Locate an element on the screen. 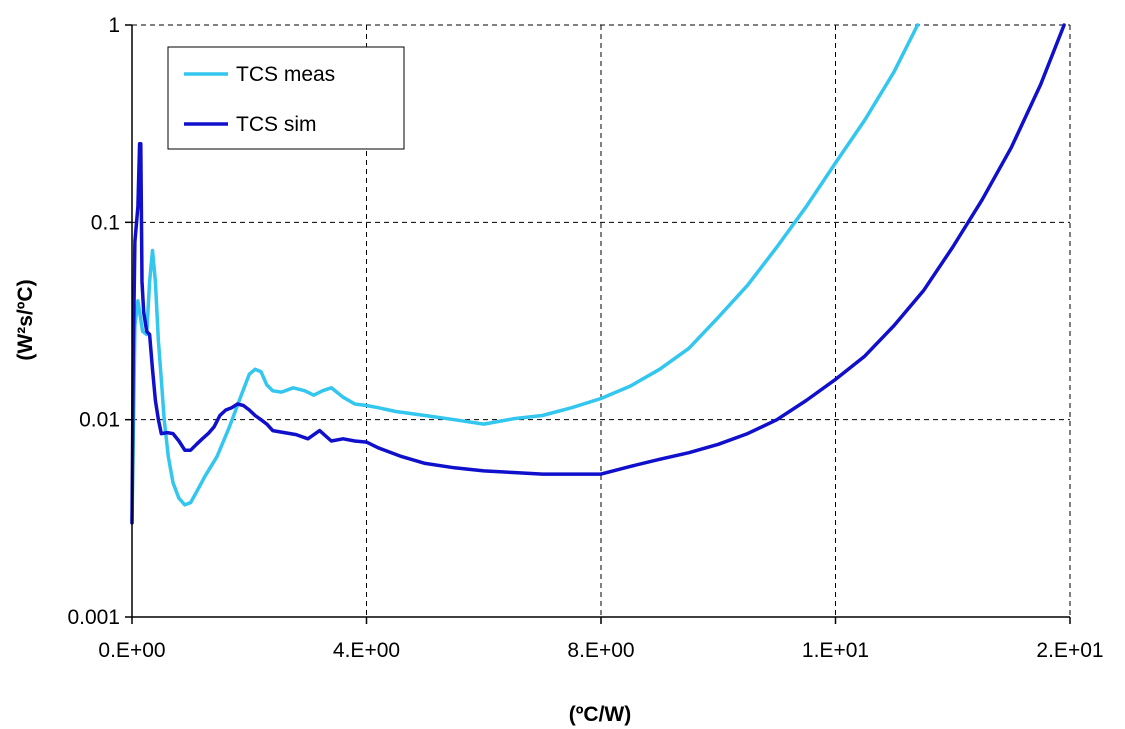  legend: TCS meas TCS sim is located at coordinates (286, 98).